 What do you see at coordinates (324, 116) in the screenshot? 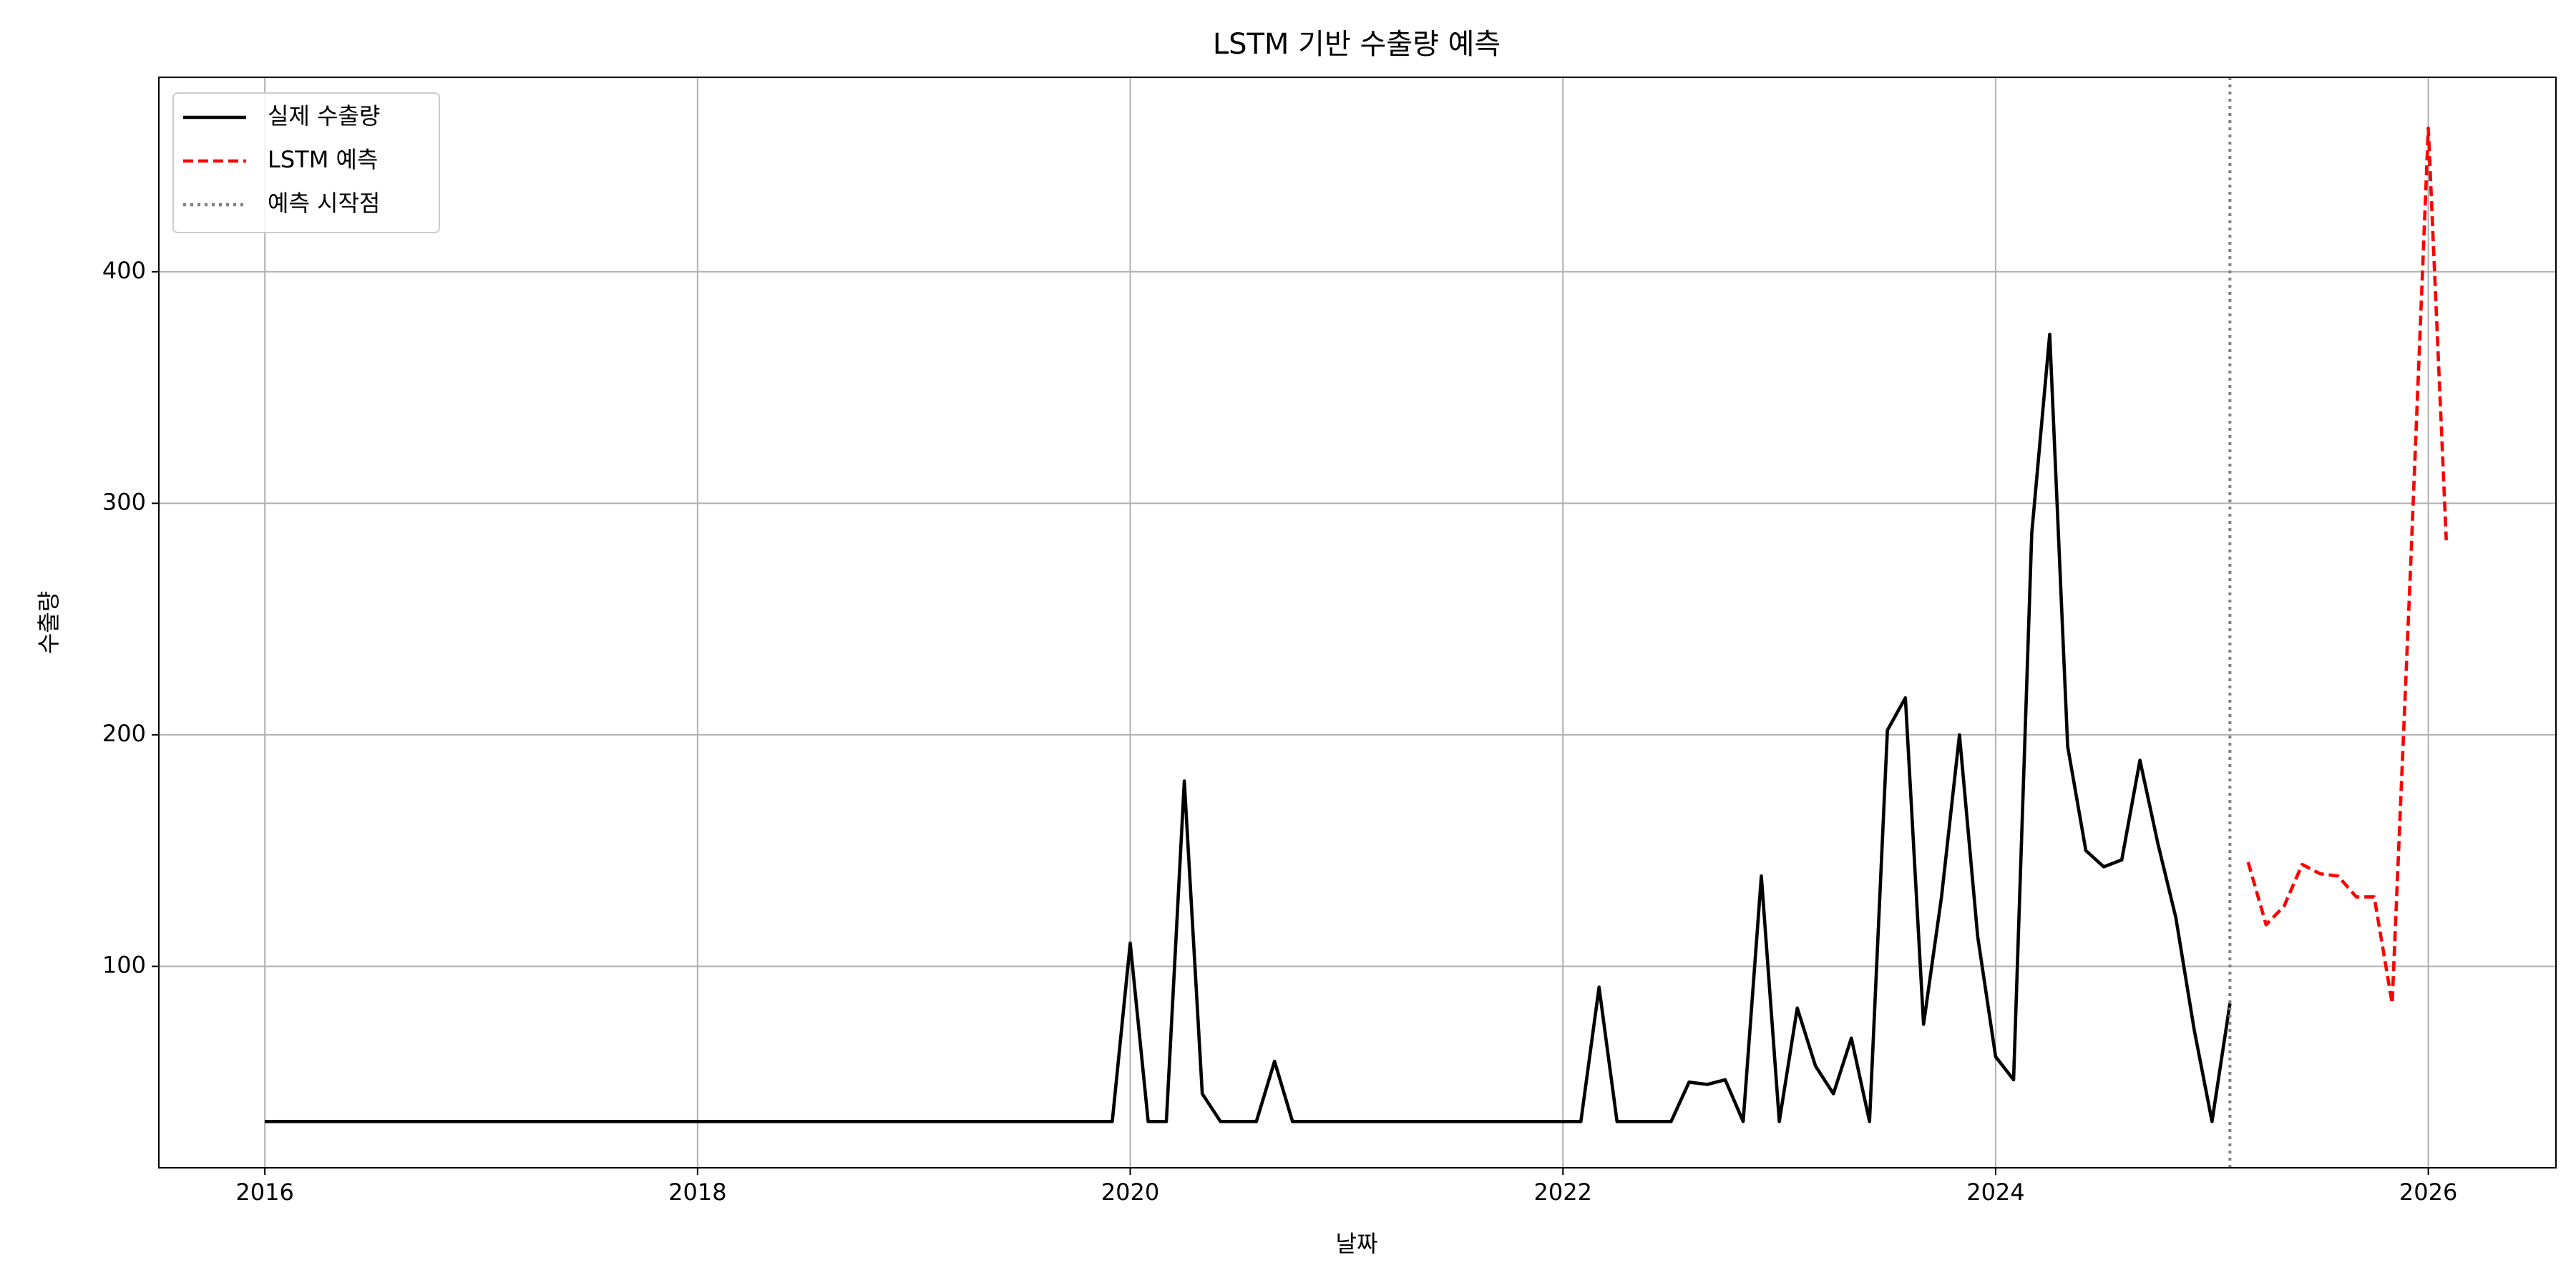
I see `legend-label: 실제 수출량` at bounding box center [324, 116].